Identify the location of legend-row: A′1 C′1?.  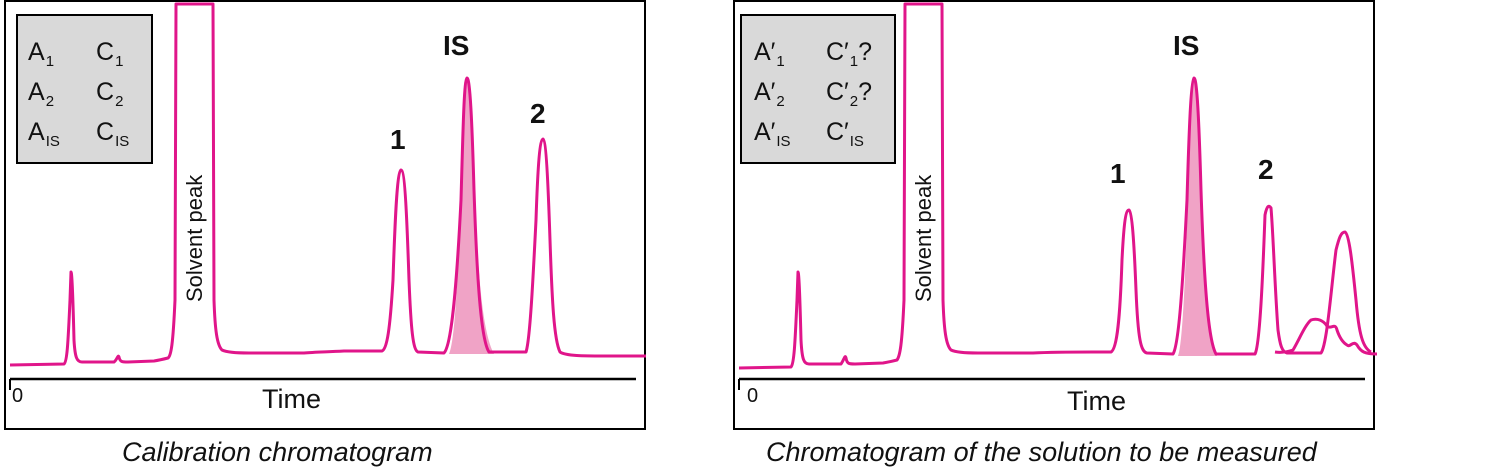
(813, 54).